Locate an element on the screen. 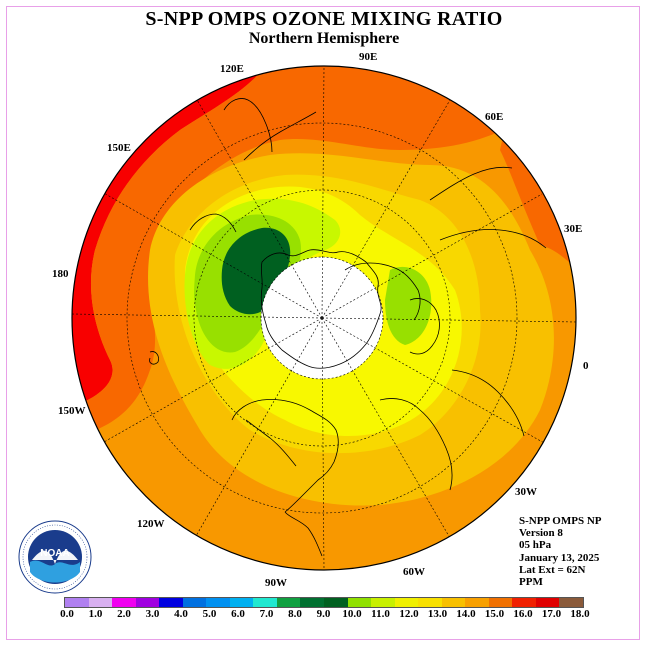 The width and height of the screenshot is (648, 648). lon-label-180: 180 is located at coordinates (60, 274).